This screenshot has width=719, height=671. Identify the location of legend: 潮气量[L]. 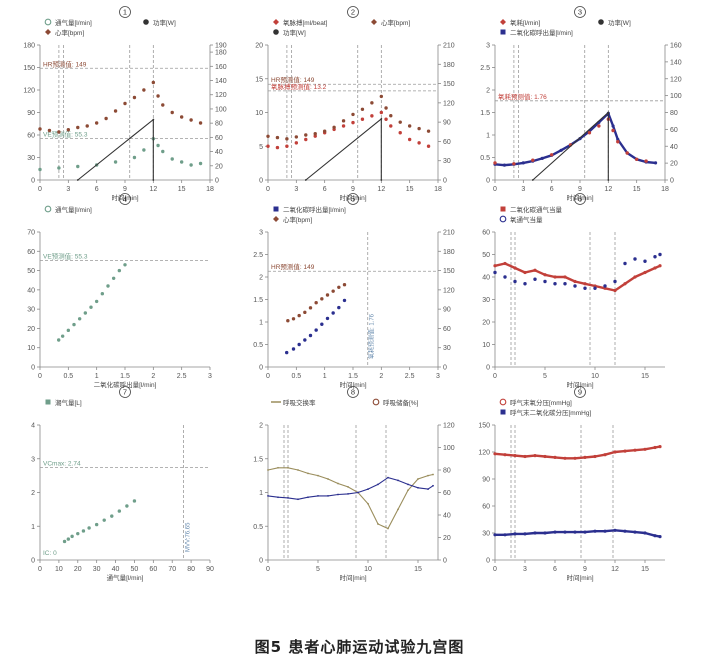
(63, 402).